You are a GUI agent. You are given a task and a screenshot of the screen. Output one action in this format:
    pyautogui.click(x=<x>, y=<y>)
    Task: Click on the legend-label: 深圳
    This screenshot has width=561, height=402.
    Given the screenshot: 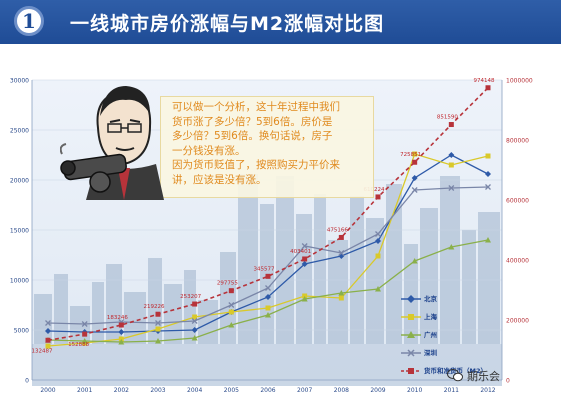 What is the action you would take?
    pyautogui.click(x=430, y=353)
    